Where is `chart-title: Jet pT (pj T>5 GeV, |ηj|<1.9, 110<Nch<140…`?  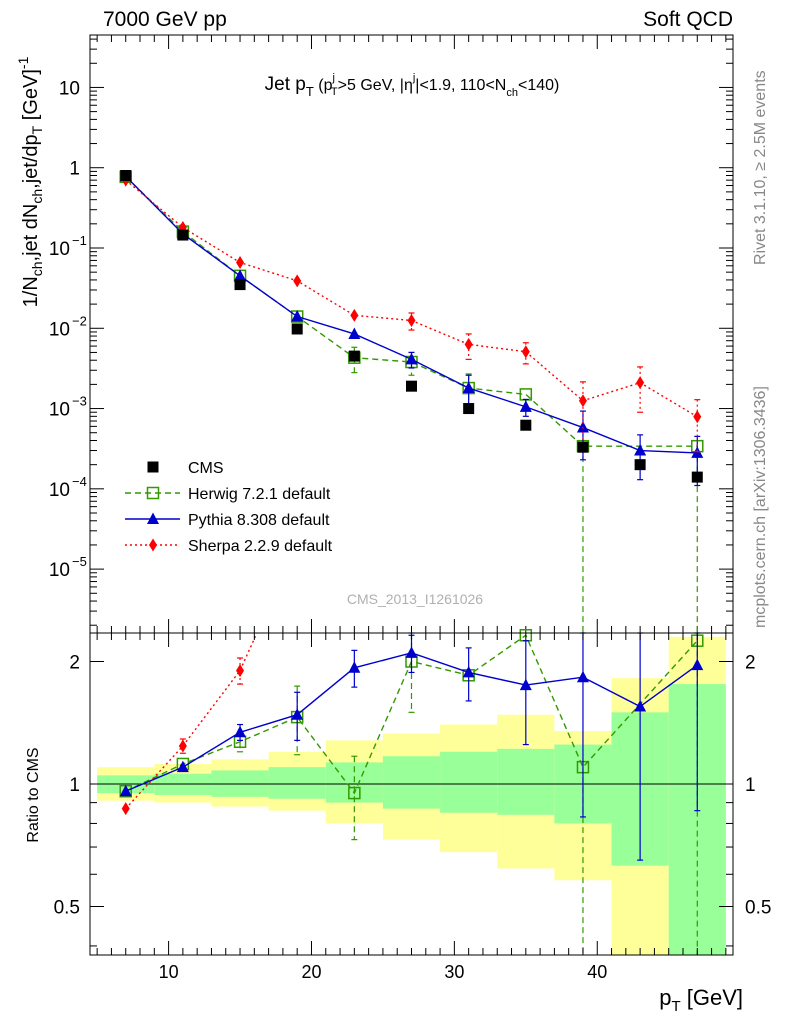
chart-title: Jet pT (pj T>5 GeV, |ηj|<1.9, 110<Nch<140… is located at coordinates (412, 85).